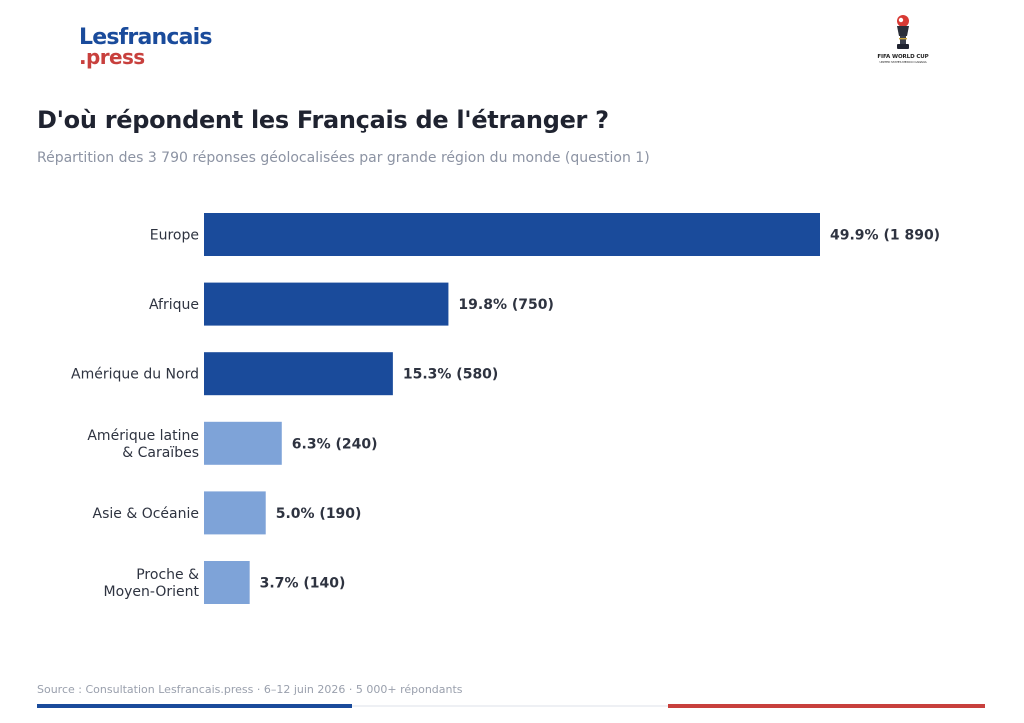 Image resolution: width=1024 pixels, height=723 pixels. I want to click on logo-line2: .press, so click(112, 57).